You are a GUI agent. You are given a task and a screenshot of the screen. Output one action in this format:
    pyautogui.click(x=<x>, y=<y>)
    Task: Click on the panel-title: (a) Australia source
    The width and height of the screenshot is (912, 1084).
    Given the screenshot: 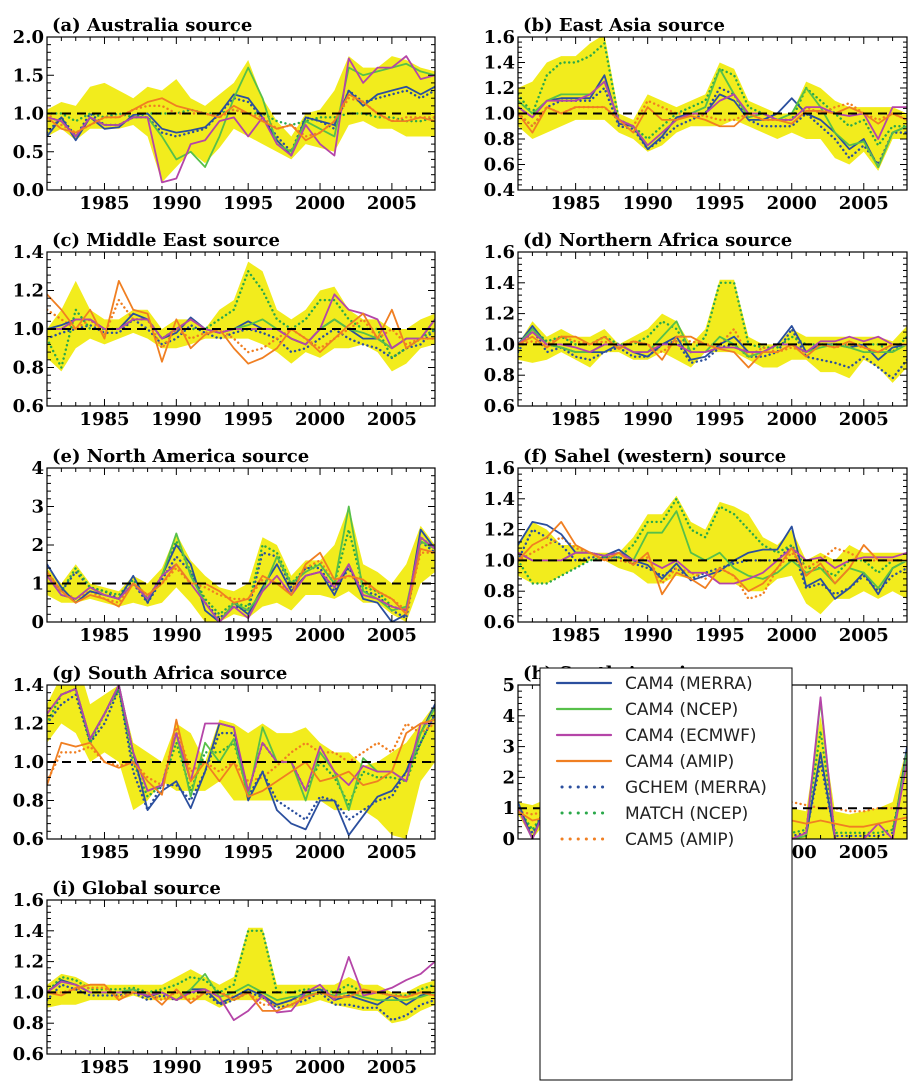 What is the action you would take?
    pyautogui.click(x=152, y=25)
    